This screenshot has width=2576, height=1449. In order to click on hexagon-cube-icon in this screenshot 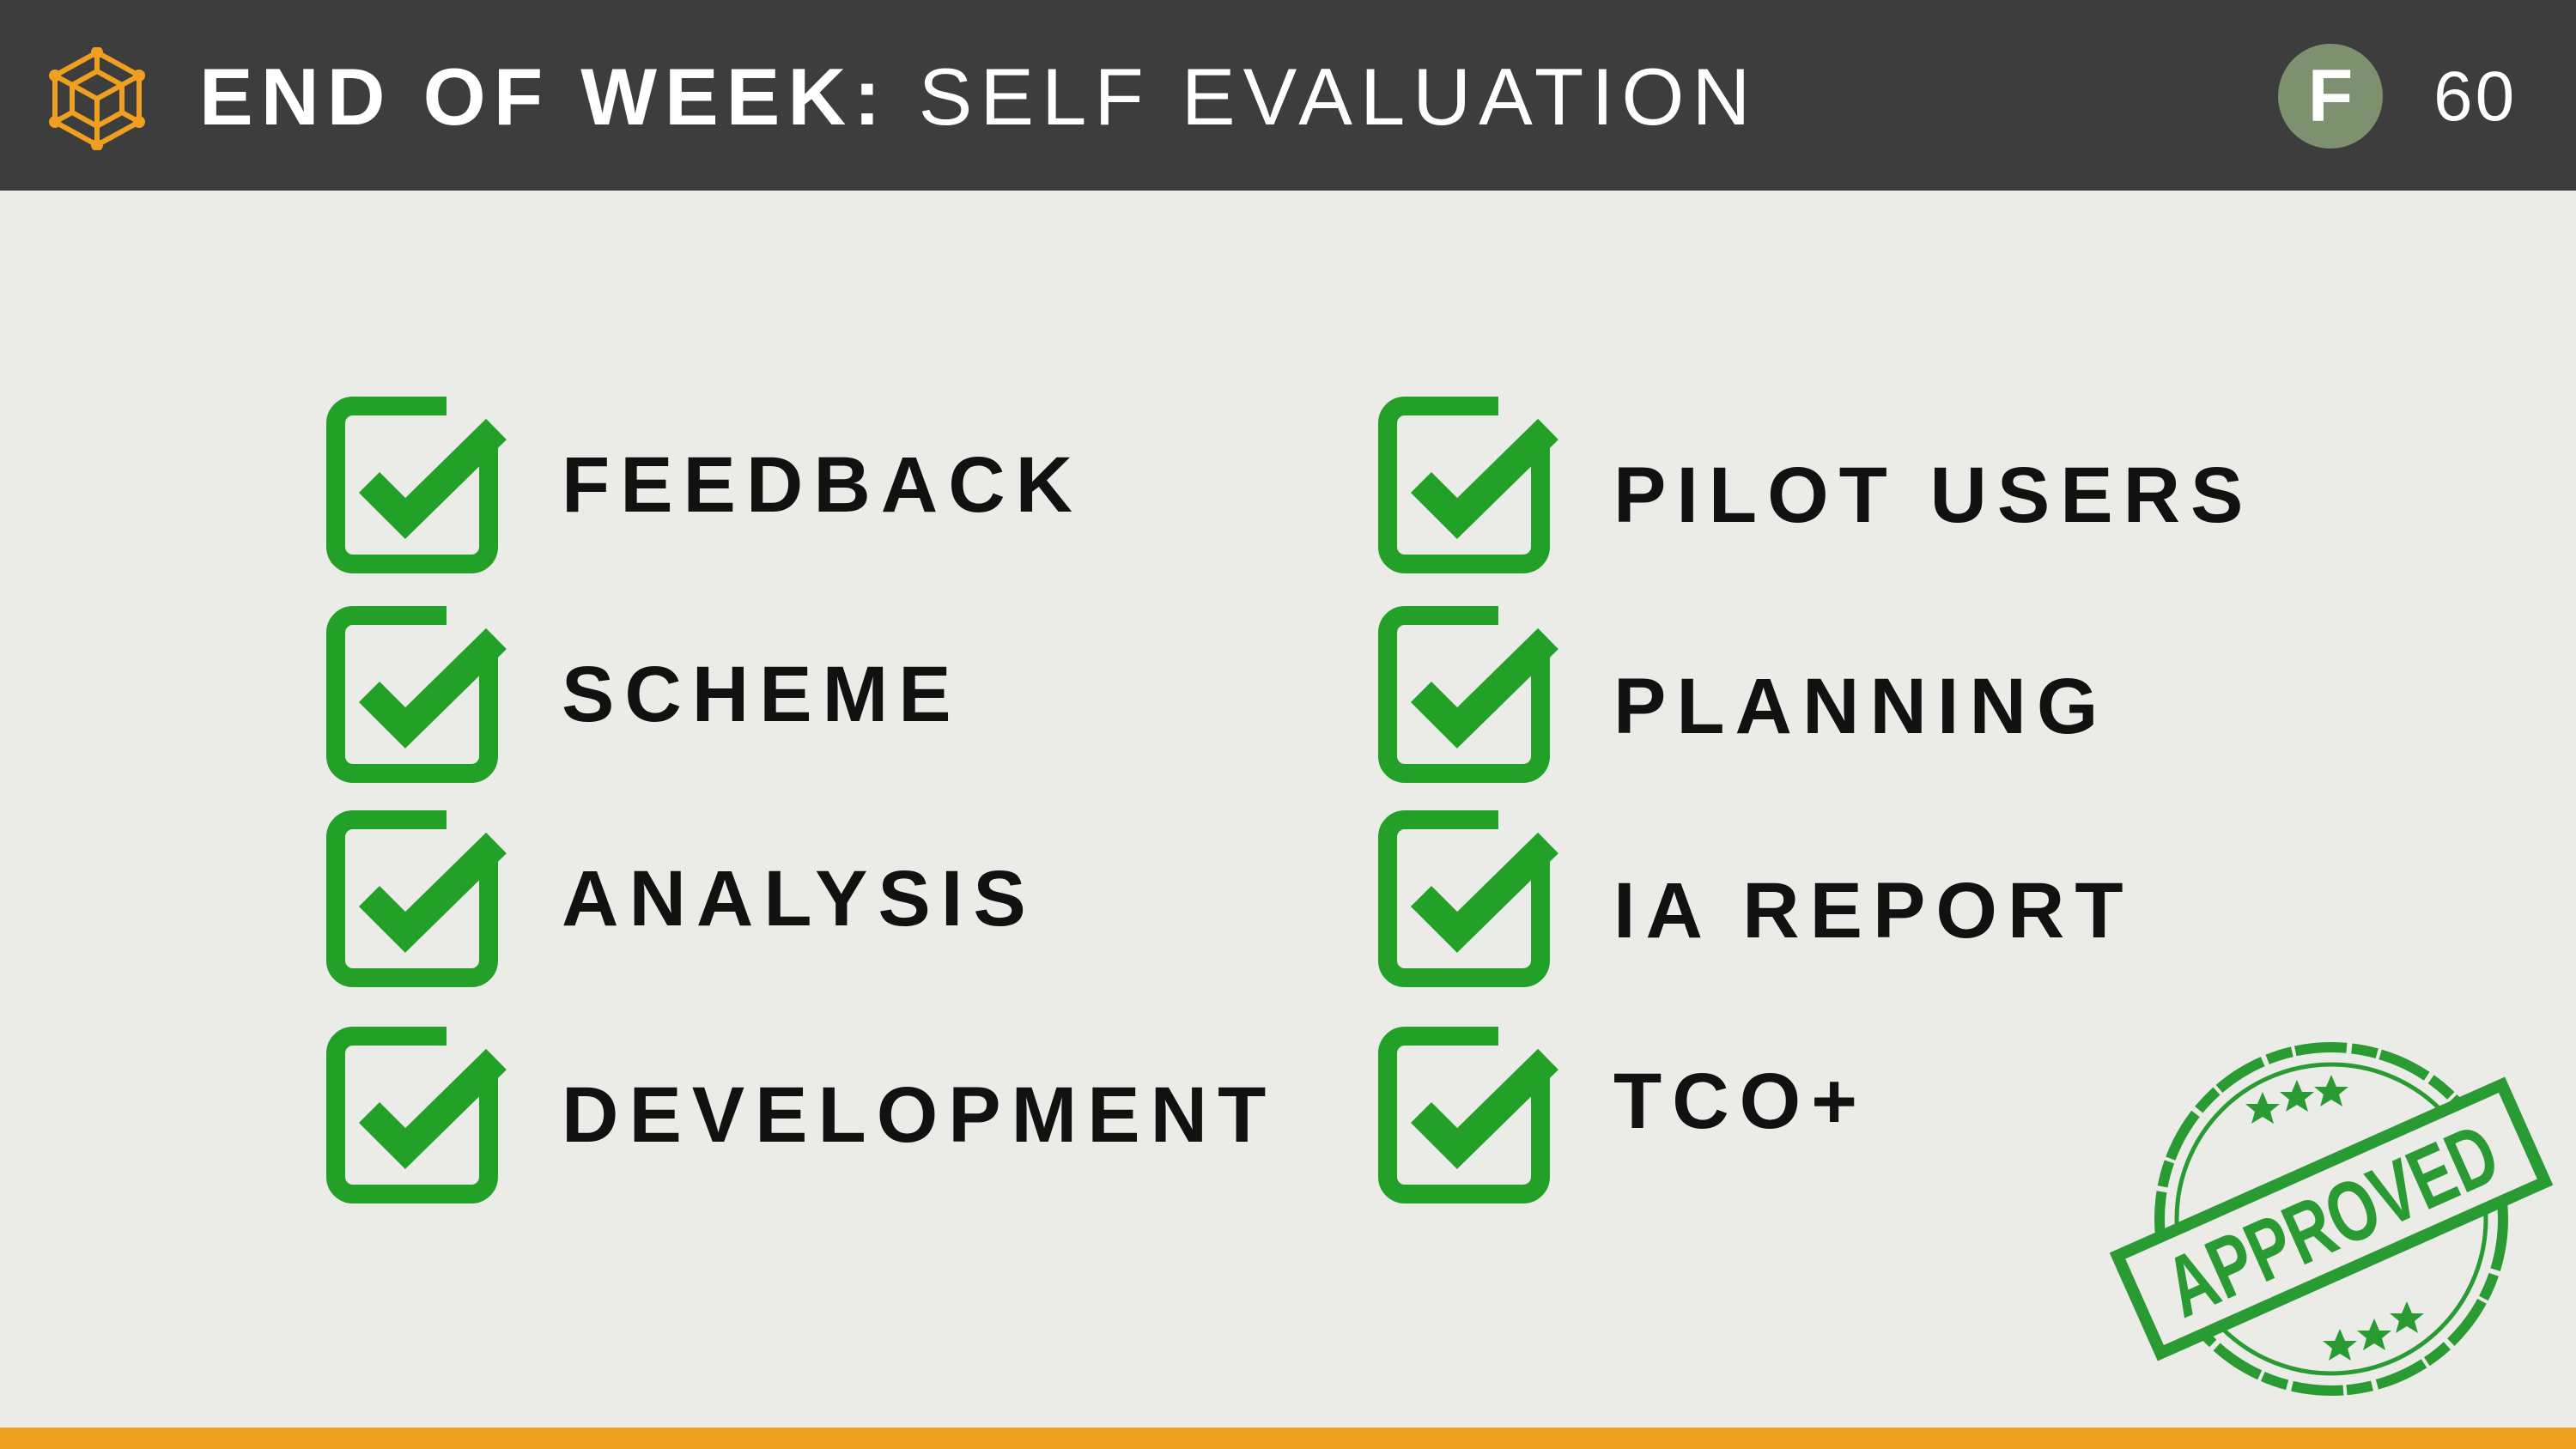, I will do `click(97, 98)`.